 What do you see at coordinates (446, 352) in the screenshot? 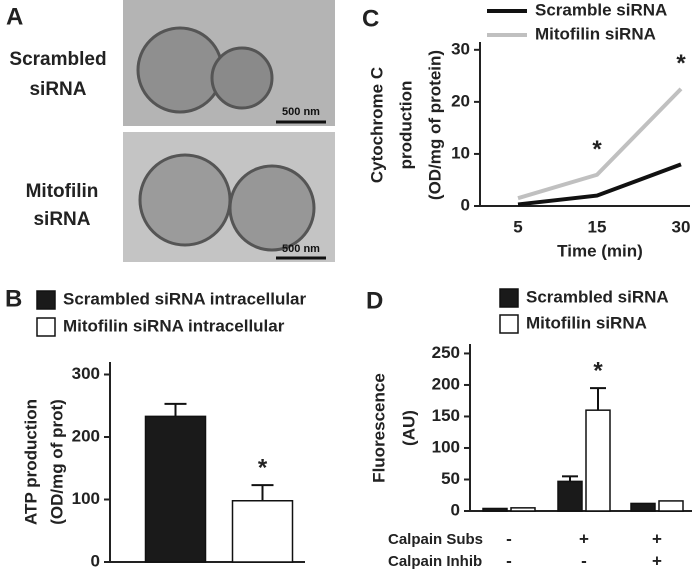
I see `y-tick-label: 250` at bounding box center [446, 352].